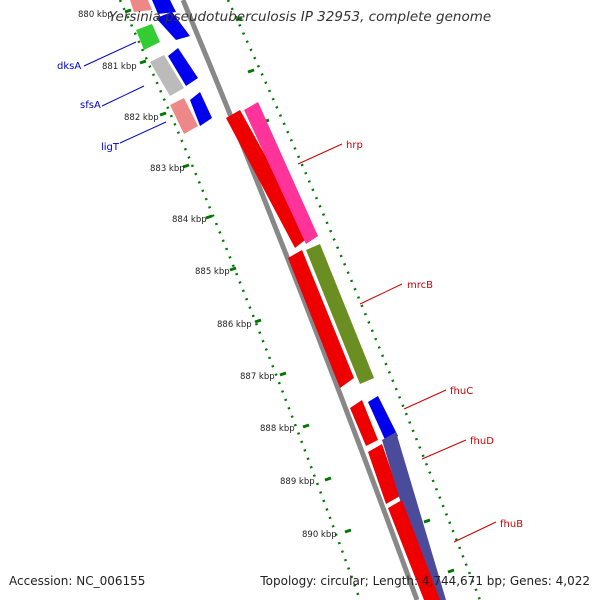 This screenshot has width=600, height=600. What do you see at coordinates (212, 272) in the screenshot?
I see `tick-label-885: 885 kbp` at bounding box center [212, 272].